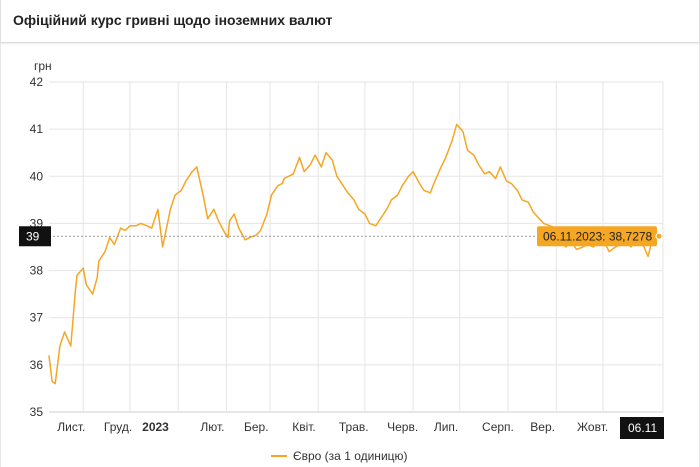  What do you see at coordinates (118, 427) in the screenshot?
I see `x-tick-label: Груд.` at bounding box center [118, 427].